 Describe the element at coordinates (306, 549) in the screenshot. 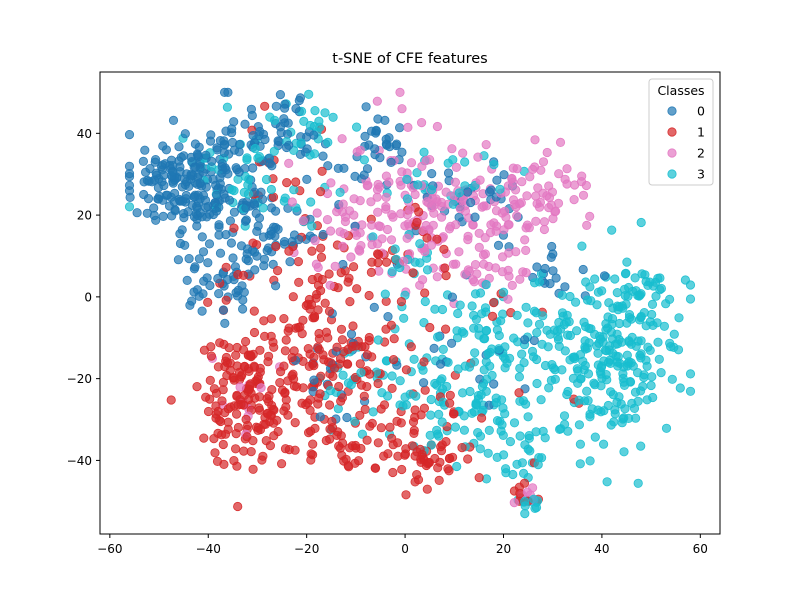

I see `x-tick-label: −20` at that location.